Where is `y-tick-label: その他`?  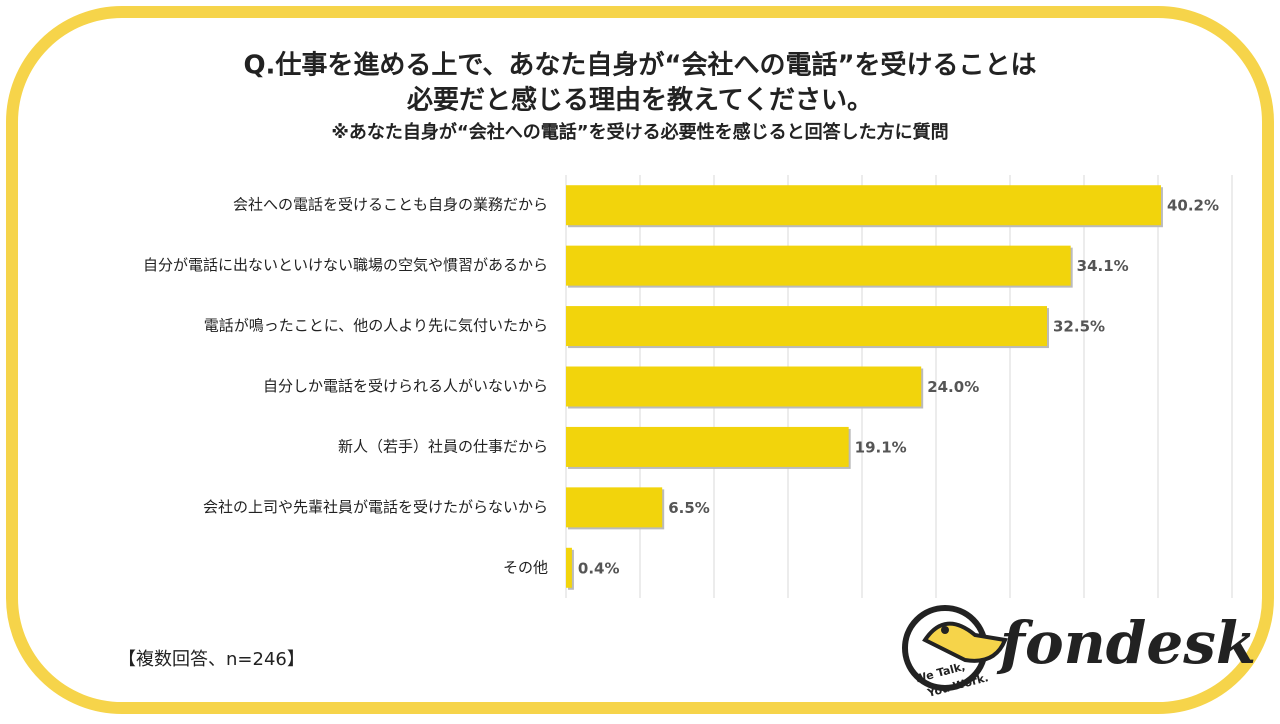 y-tick-label: その他 is located at coordinates (525, 567).